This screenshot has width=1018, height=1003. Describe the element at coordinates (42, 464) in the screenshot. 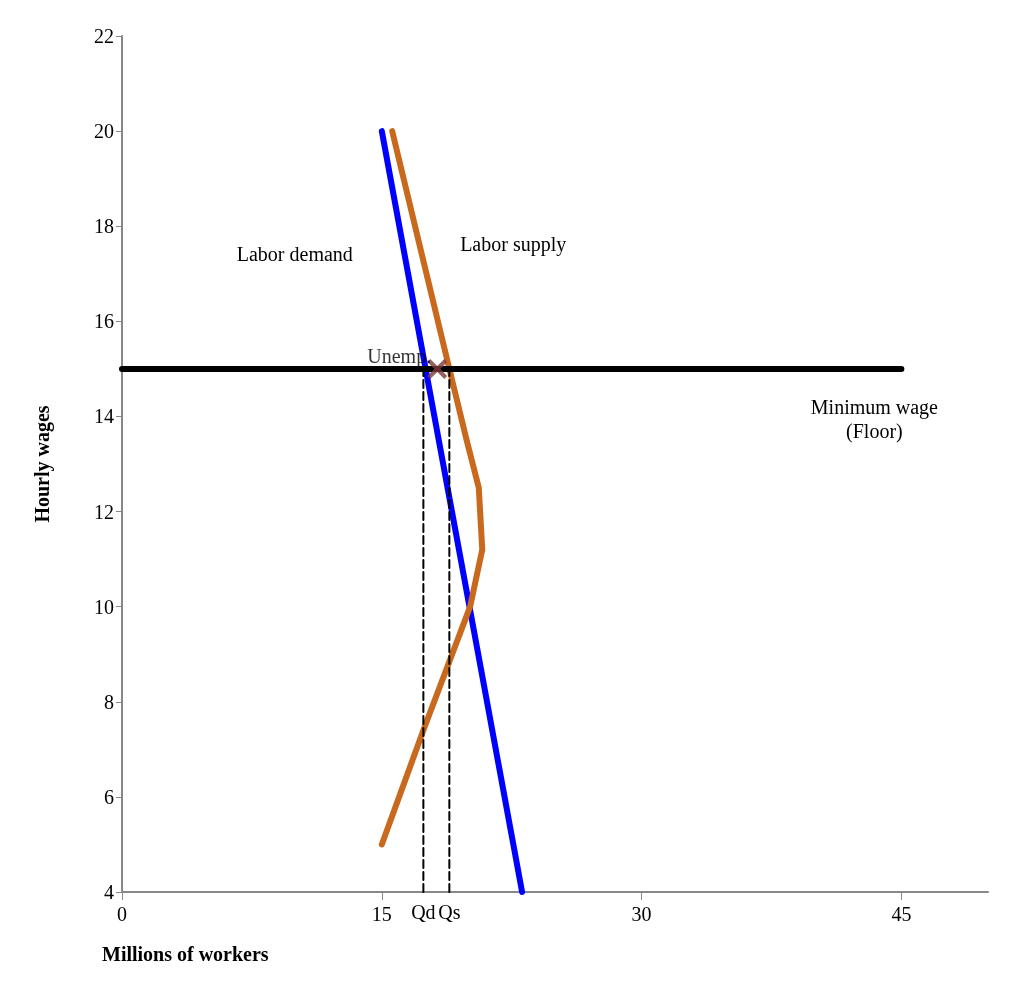

I see `y-axis-title: Hourly wages` at that location.